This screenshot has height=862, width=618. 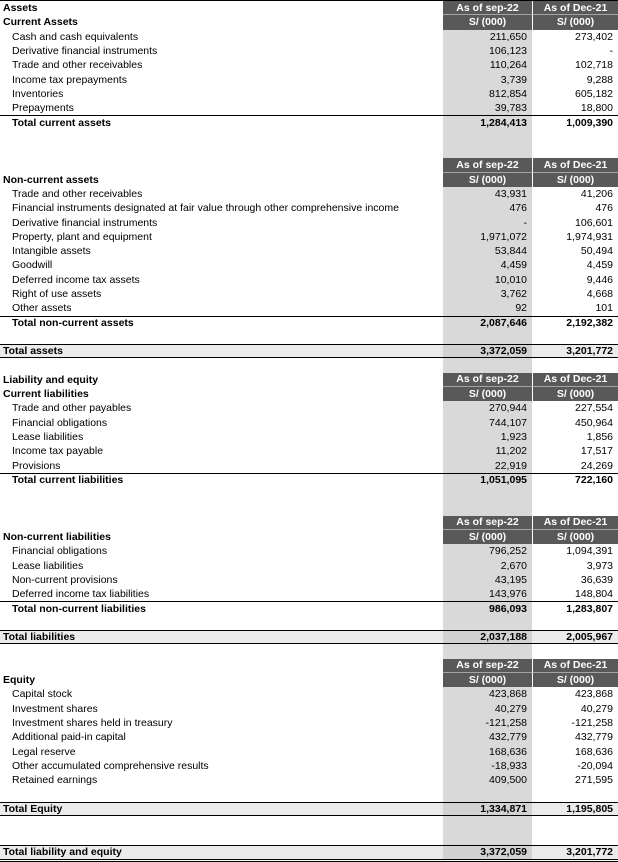 What do you see at coordinates (77, 194) in the screenshot?
I see `row-label: Trade and other receivables` at bounding box center [77, 194].